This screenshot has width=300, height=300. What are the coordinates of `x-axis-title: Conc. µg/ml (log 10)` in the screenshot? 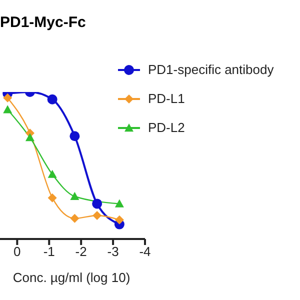 It's located at (71, 277).